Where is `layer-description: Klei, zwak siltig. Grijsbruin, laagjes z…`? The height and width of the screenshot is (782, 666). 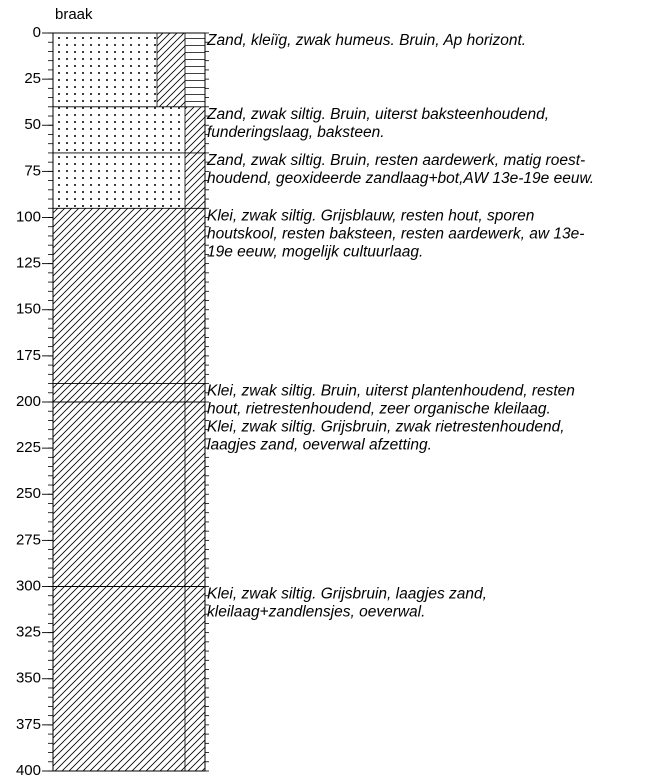 layer-description: Klei, zwak siltig. Grijsbruin, laagjes z… is located at coordinates (347, 594).